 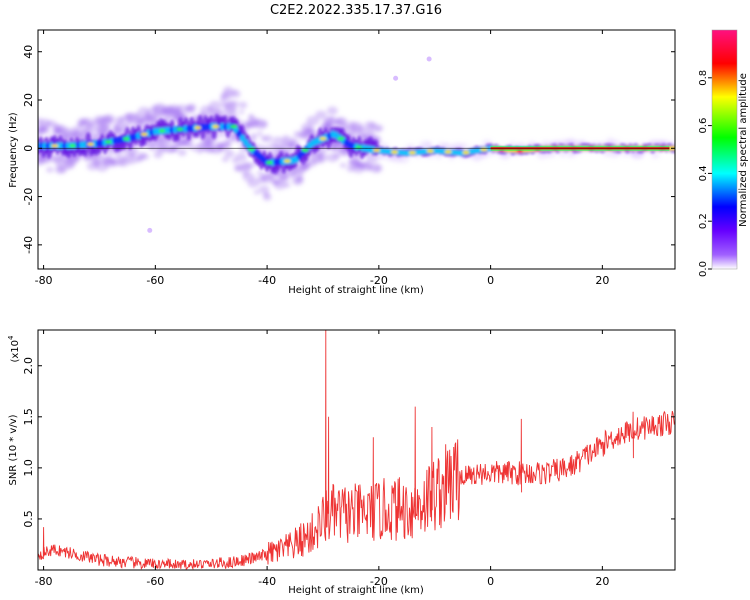 I want to click on colorbar-tick-label: 0.0, so click(x=703, y=269).